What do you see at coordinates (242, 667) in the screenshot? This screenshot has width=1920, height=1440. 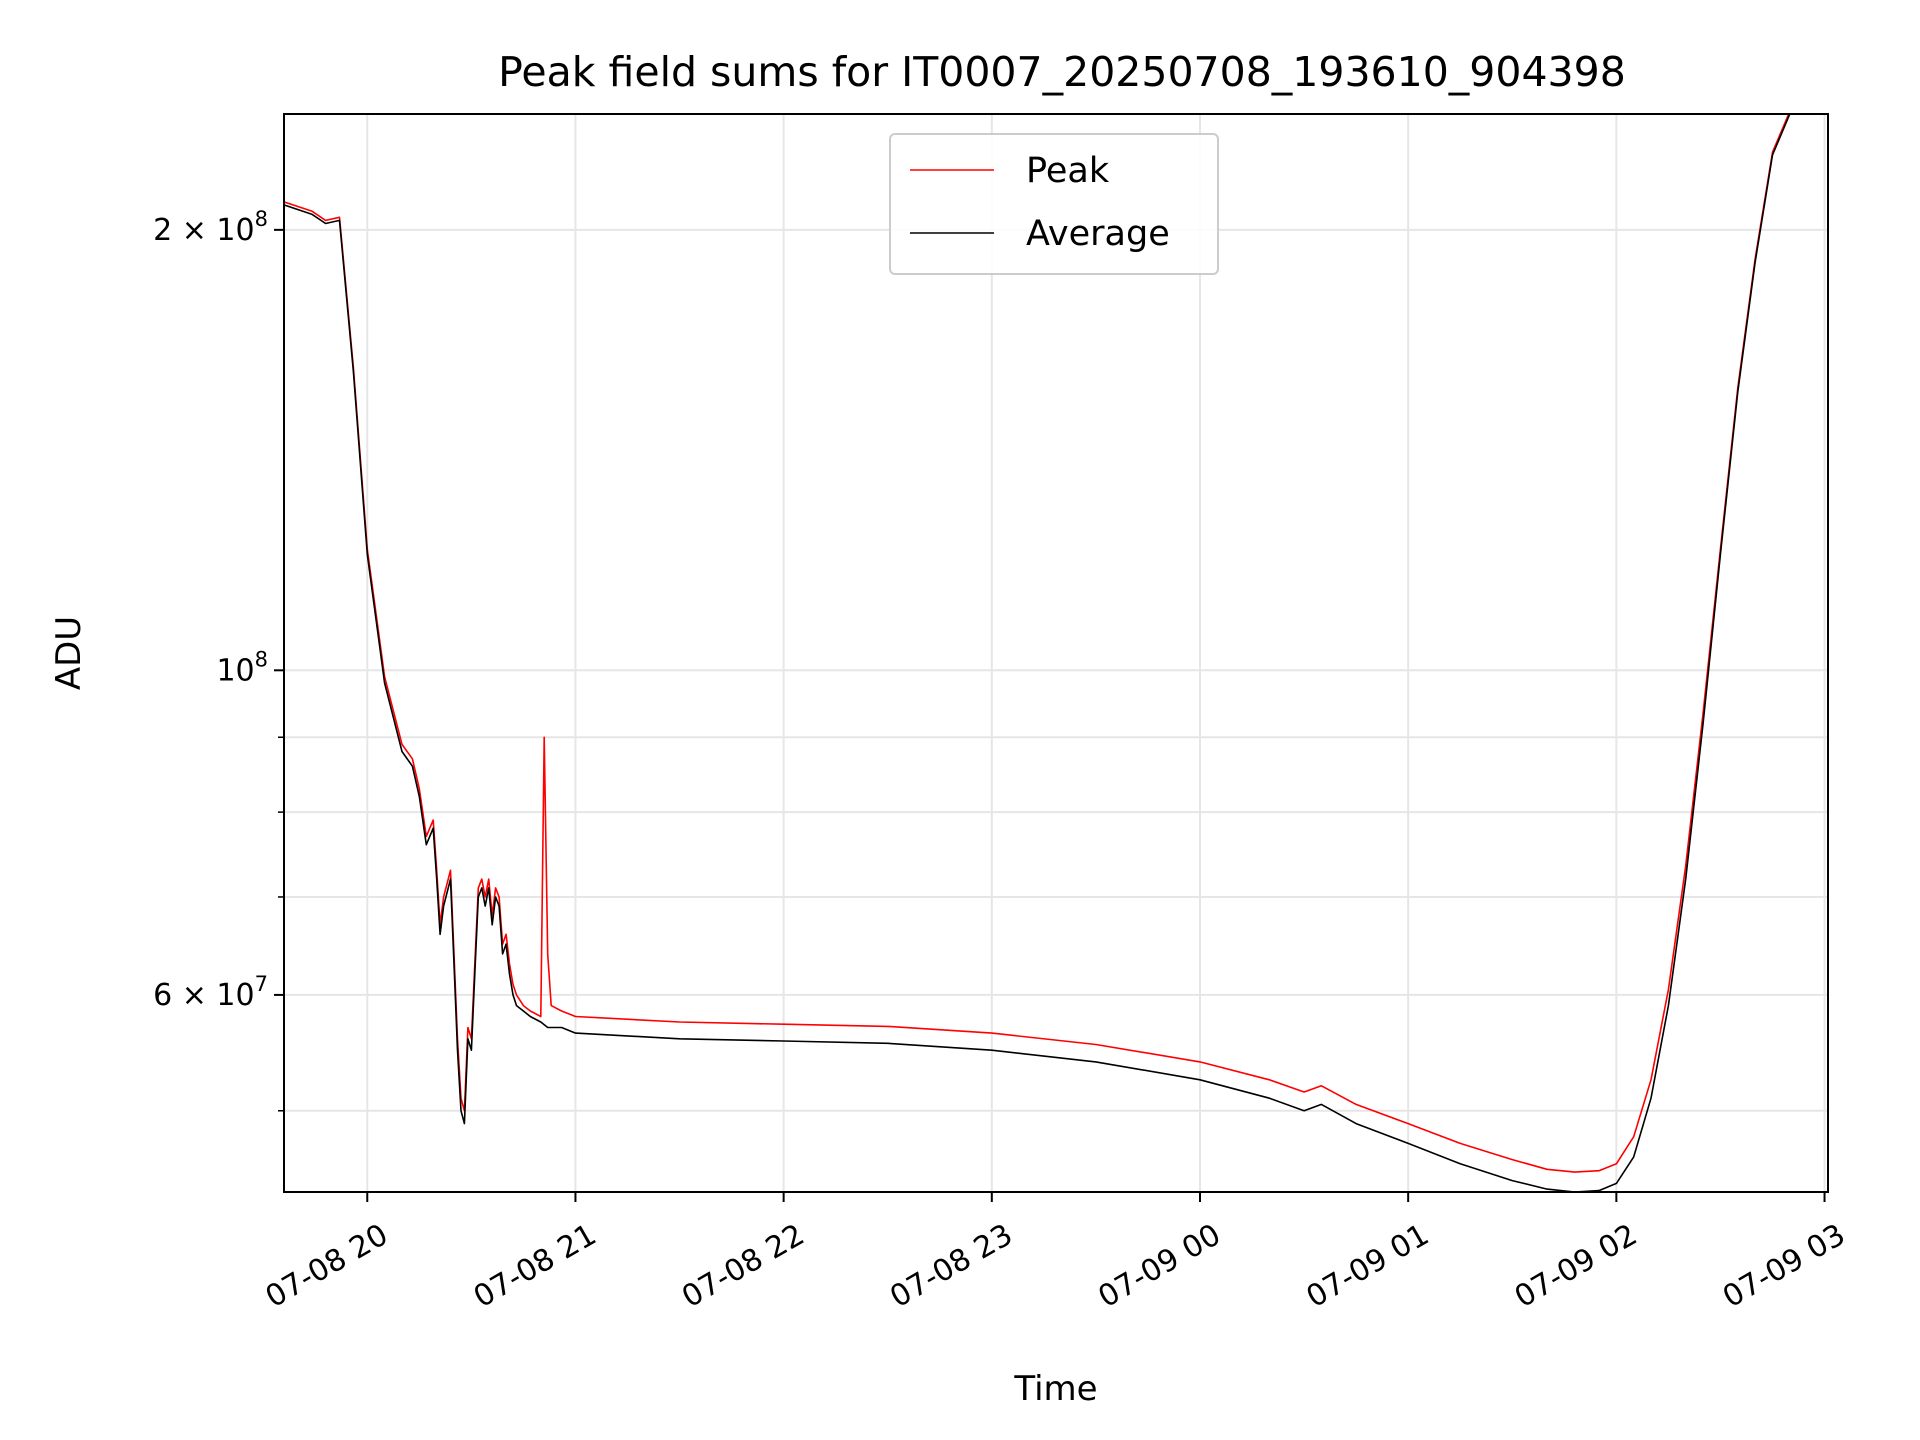 I see `y-tick-label: 108` at bounding box center [242, 667].